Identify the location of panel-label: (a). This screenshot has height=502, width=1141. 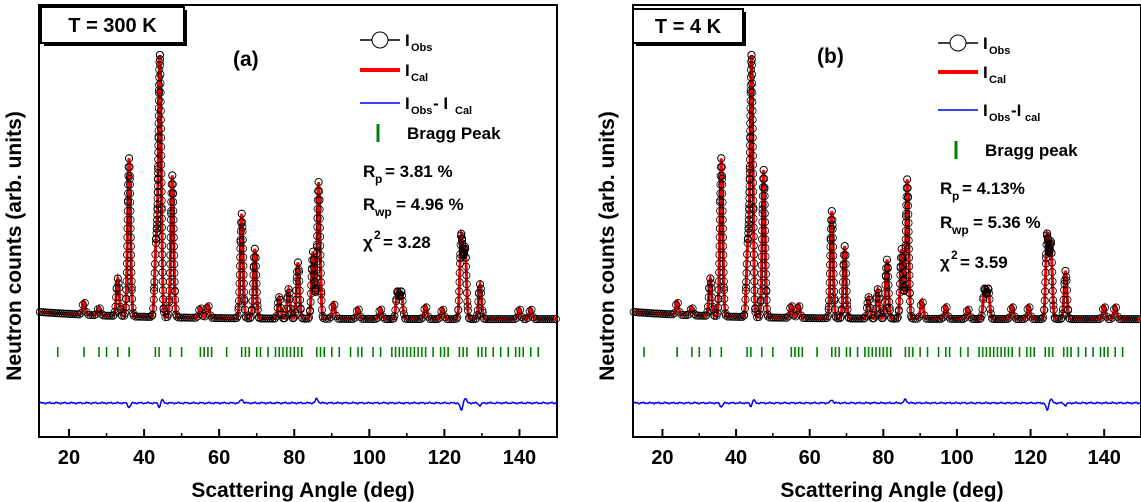
(246, 59).